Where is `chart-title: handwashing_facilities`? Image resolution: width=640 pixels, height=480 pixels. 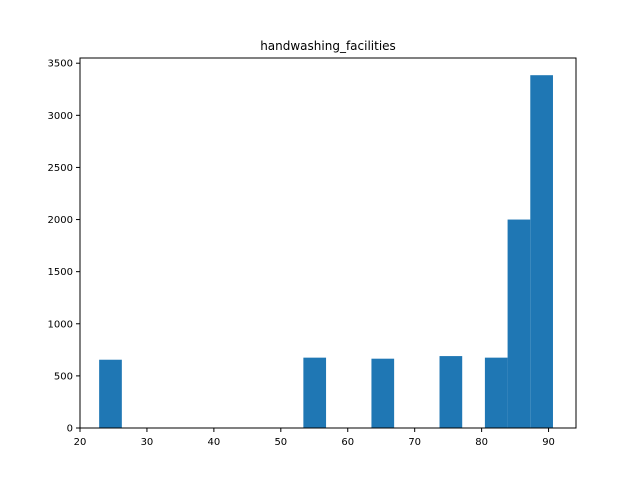
chart-title: handwashing_facilities is located at coordinates (328, 46).